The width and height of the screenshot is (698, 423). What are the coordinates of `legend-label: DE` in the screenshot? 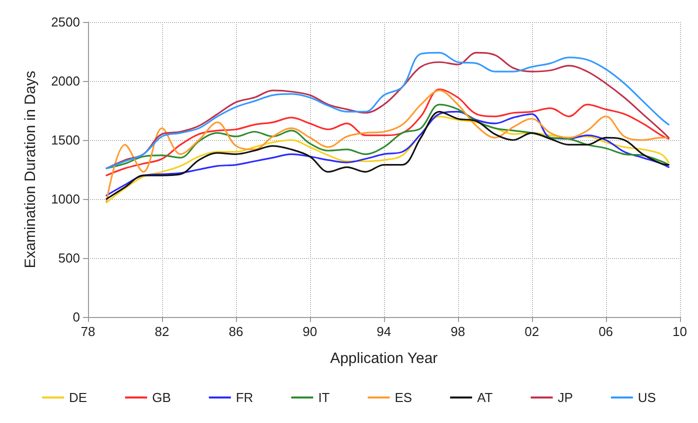 It's located at (78, 397).